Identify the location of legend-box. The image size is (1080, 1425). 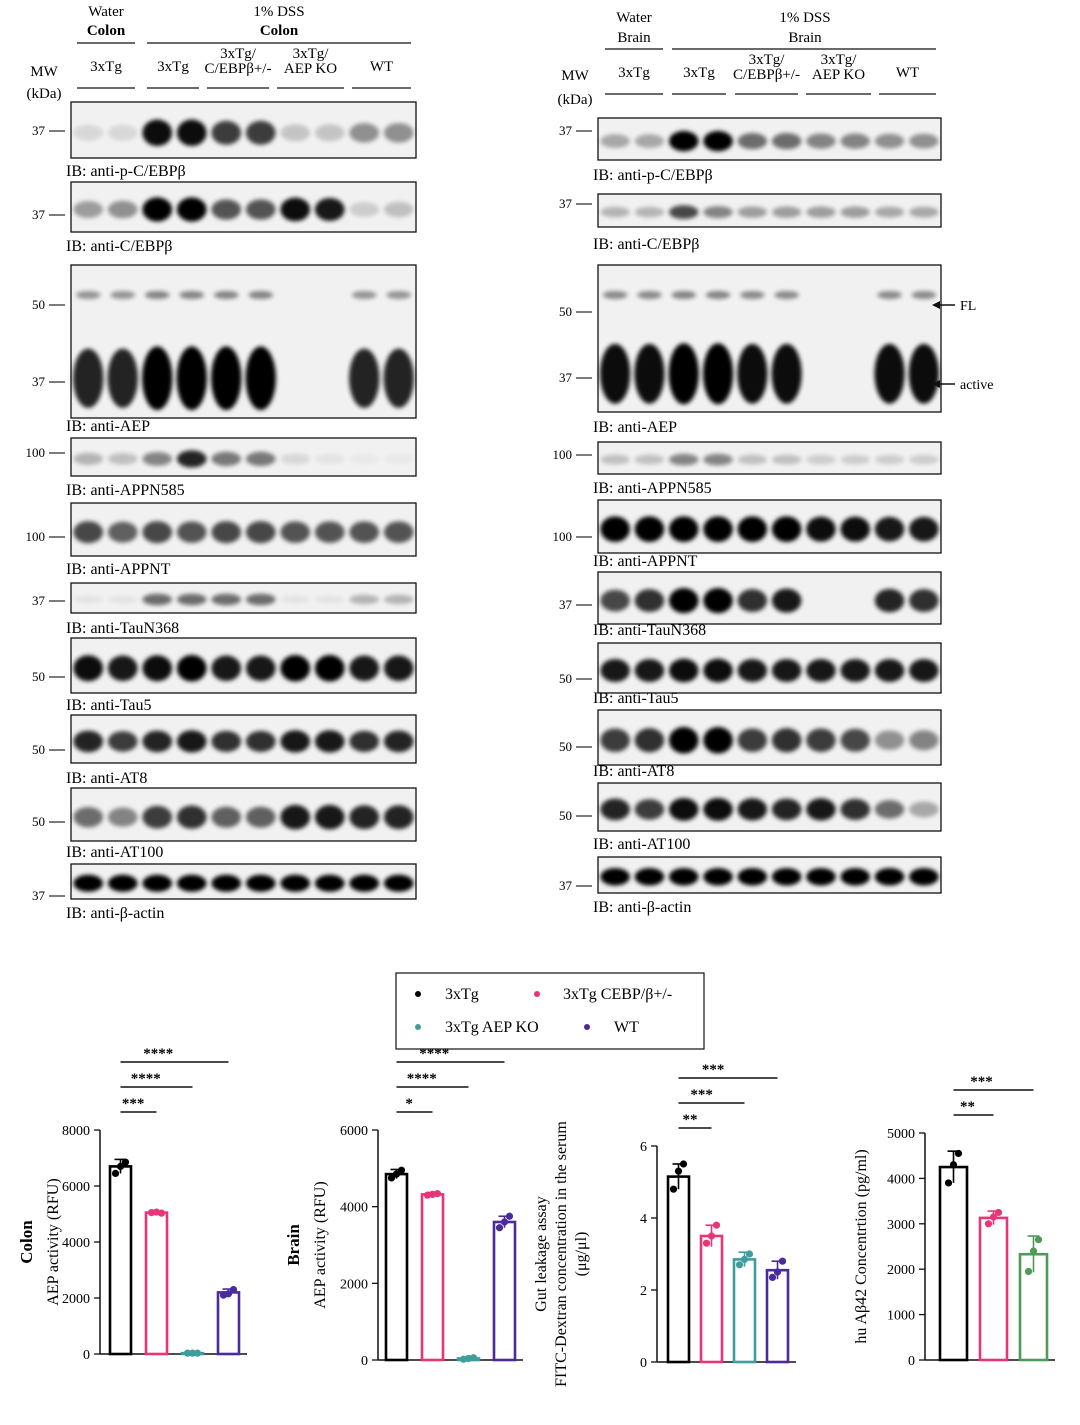
(550, 1011).